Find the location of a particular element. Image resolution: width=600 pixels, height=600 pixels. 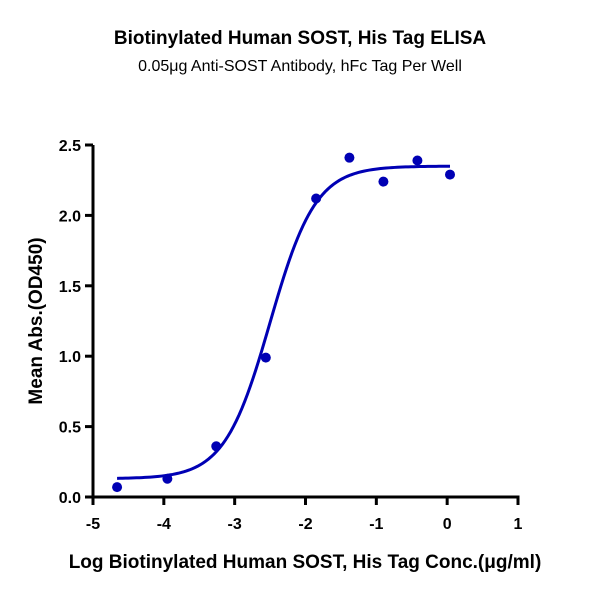

x-tick-label: 0 is located at coordinates (447, 524).